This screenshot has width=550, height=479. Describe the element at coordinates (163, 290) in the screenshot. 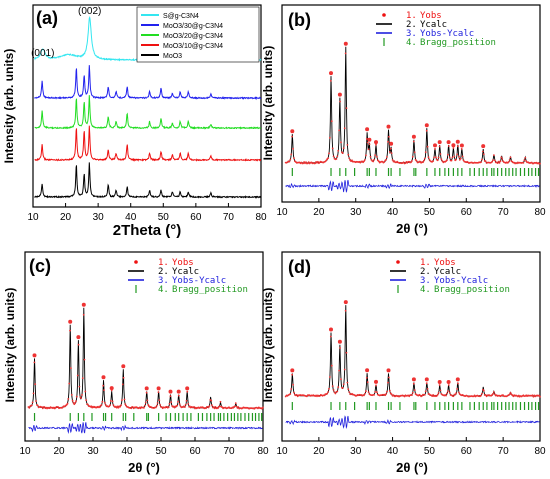

I see `legend-number: 4.` at that location.